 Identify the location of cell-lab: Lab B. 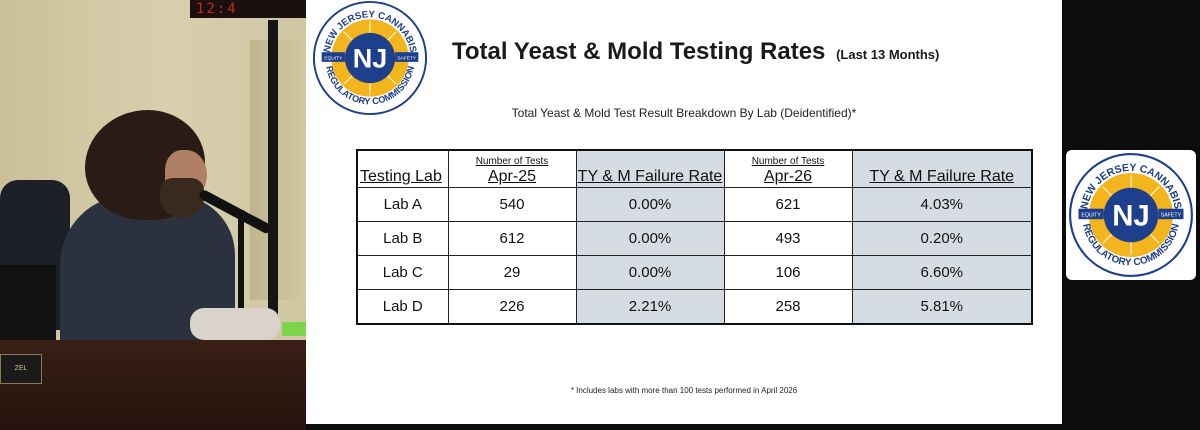
(402, 238).